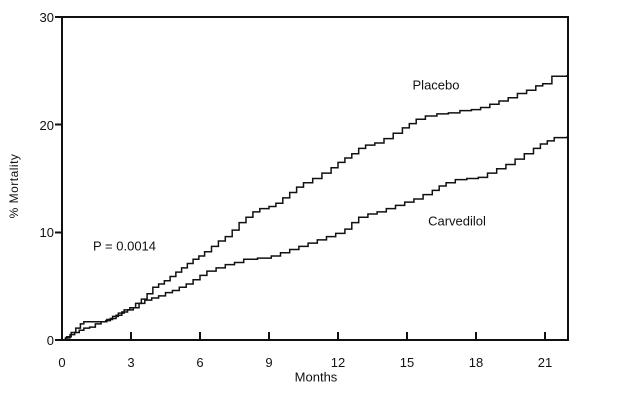 The width and height of the screenshot is (623, 402). What do you see at coordinates (545, 362) in the screenshot?
I see `x-tick-label: 21` at bounding box center [545, 362].